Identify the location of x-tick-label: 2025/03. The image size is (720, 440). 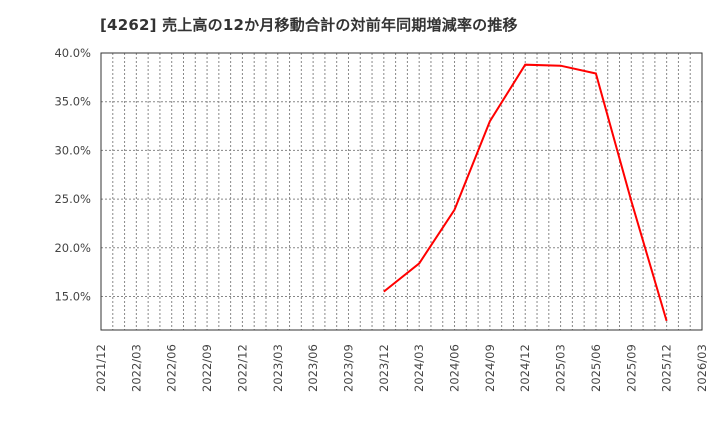
(561, 368).